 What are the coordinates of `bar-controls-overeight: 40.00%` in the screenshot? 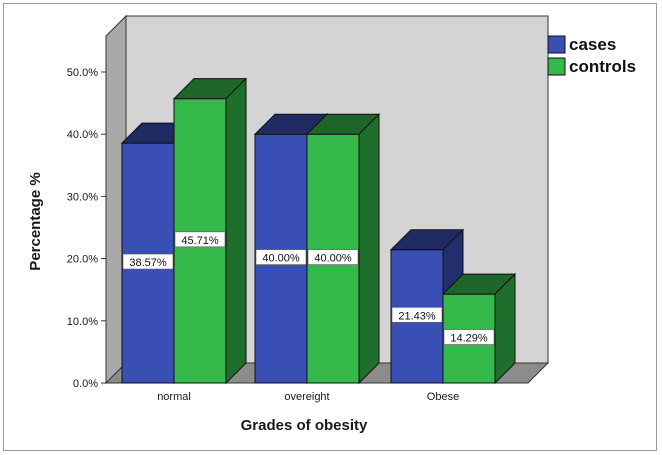 It's located at (343, 248).